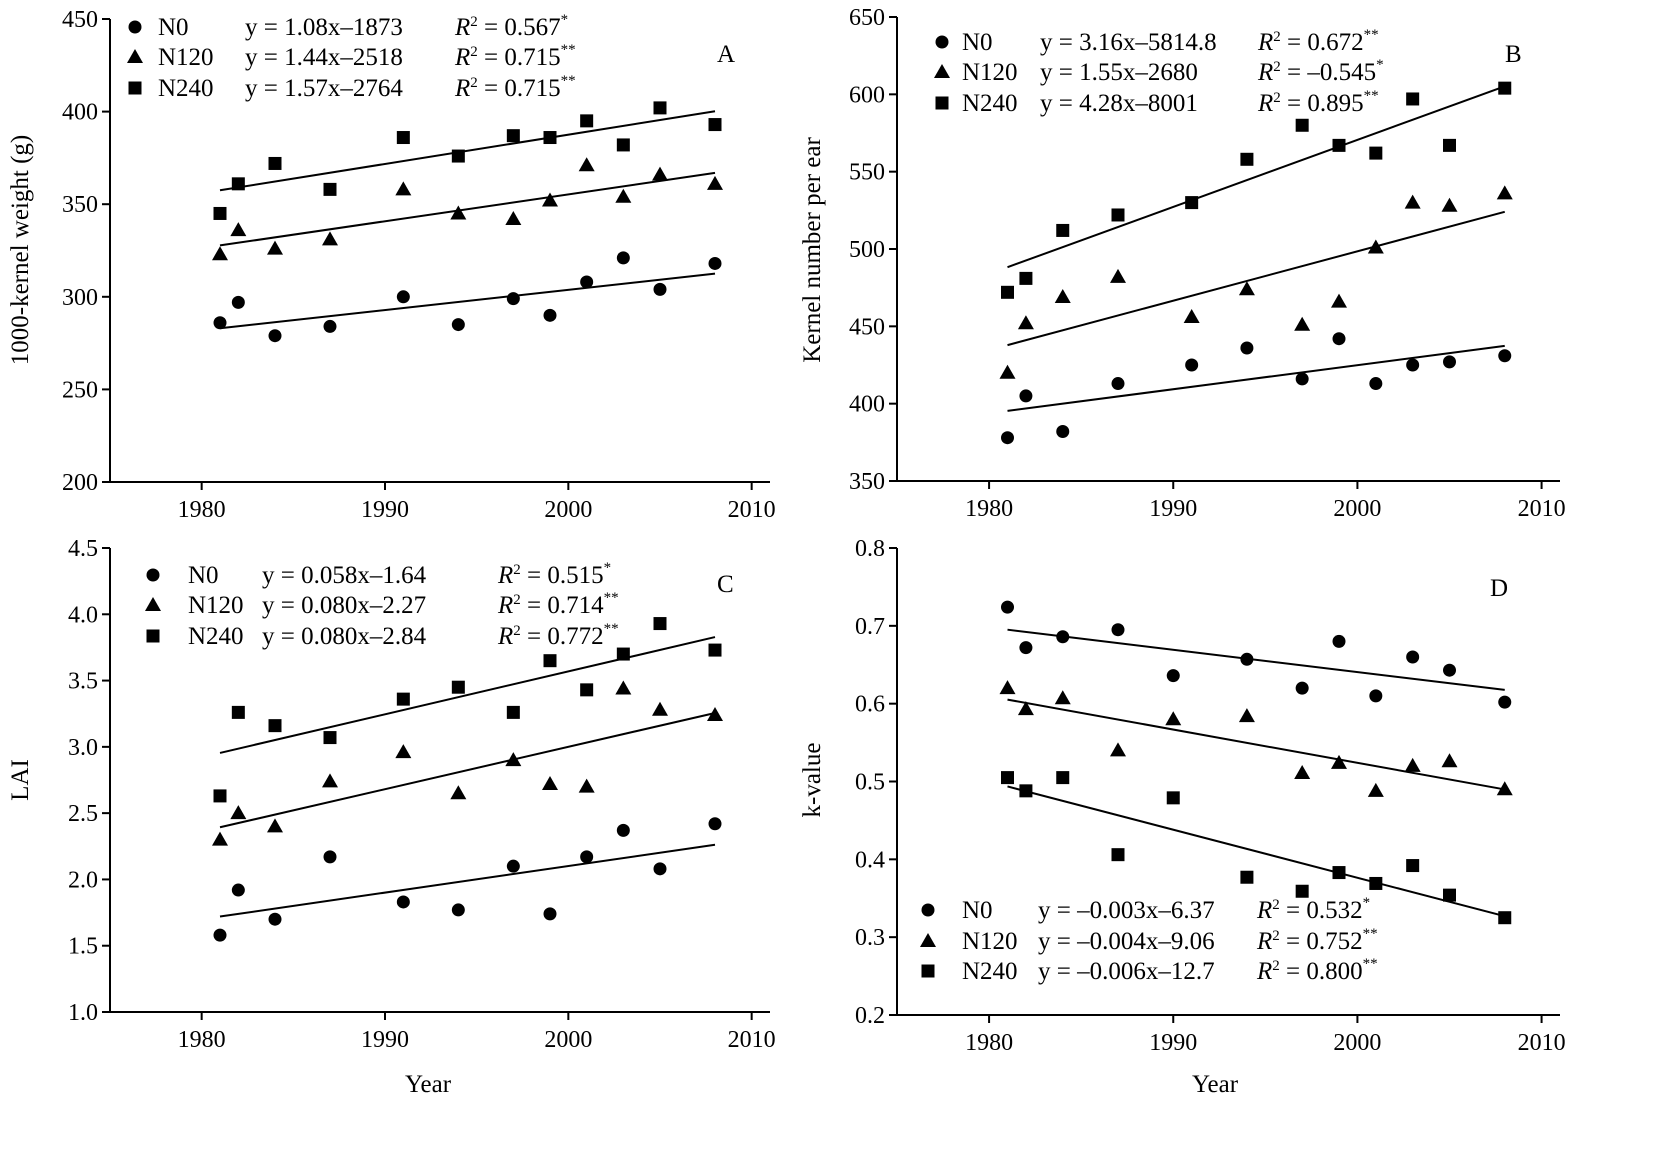 This screenshot has height=1166, width=1655. What do you see at coordinates (1126, 941) in the screenshot?
I see `regression-equation: y = –0.004x–9.06` at bounding box center [1126, 941].